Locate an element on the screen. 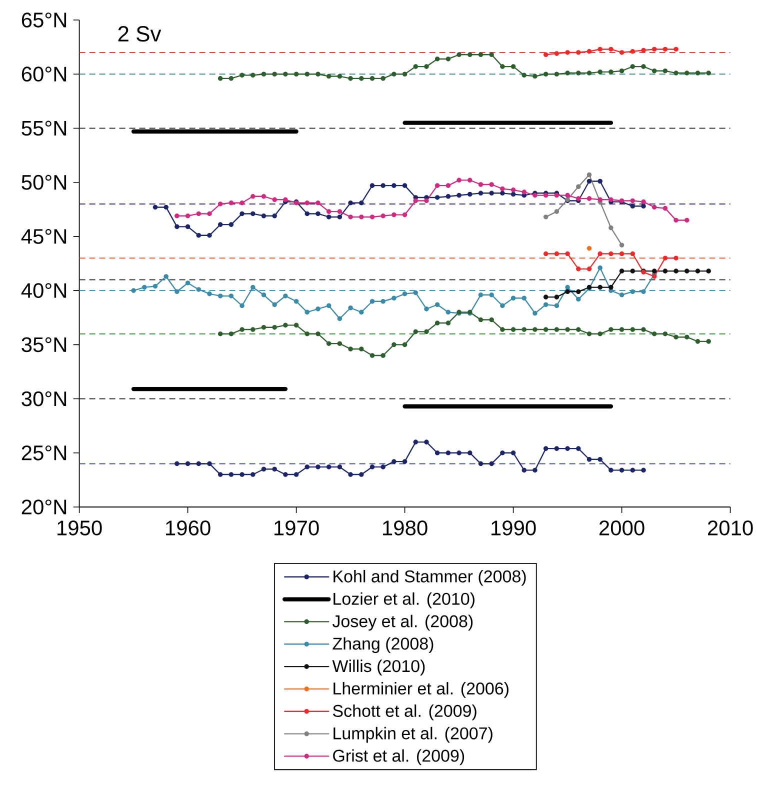  y-tick-label: 45°N is located at coordinates (43, 236).